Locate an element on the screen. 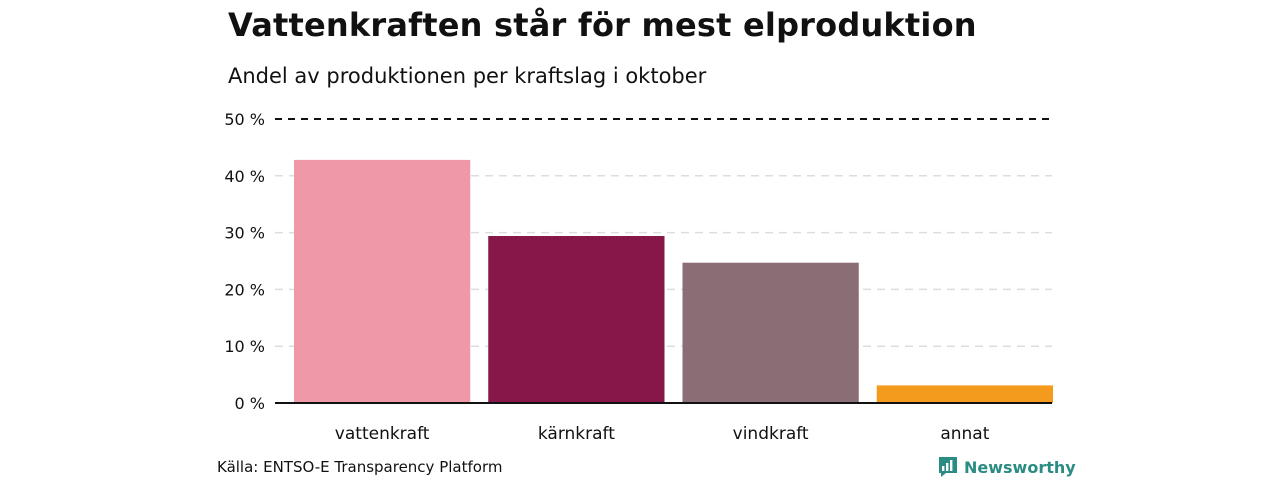  y-tick-label: 30 % is located at coordinates (244, 233).